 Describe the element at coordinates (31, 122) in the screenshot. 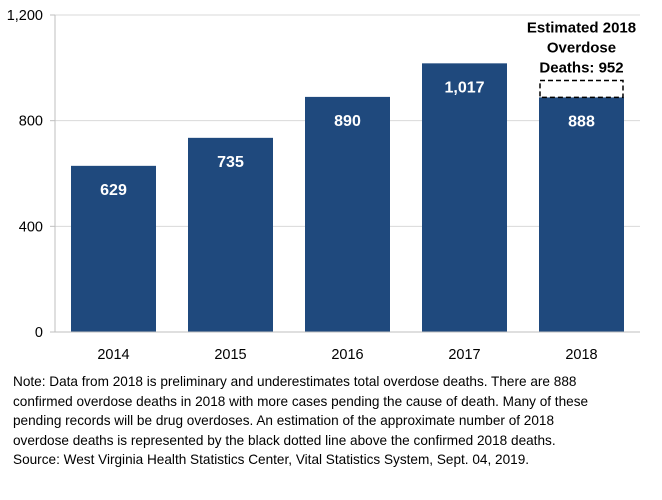

I see `y-tick-label: 800` at that location.